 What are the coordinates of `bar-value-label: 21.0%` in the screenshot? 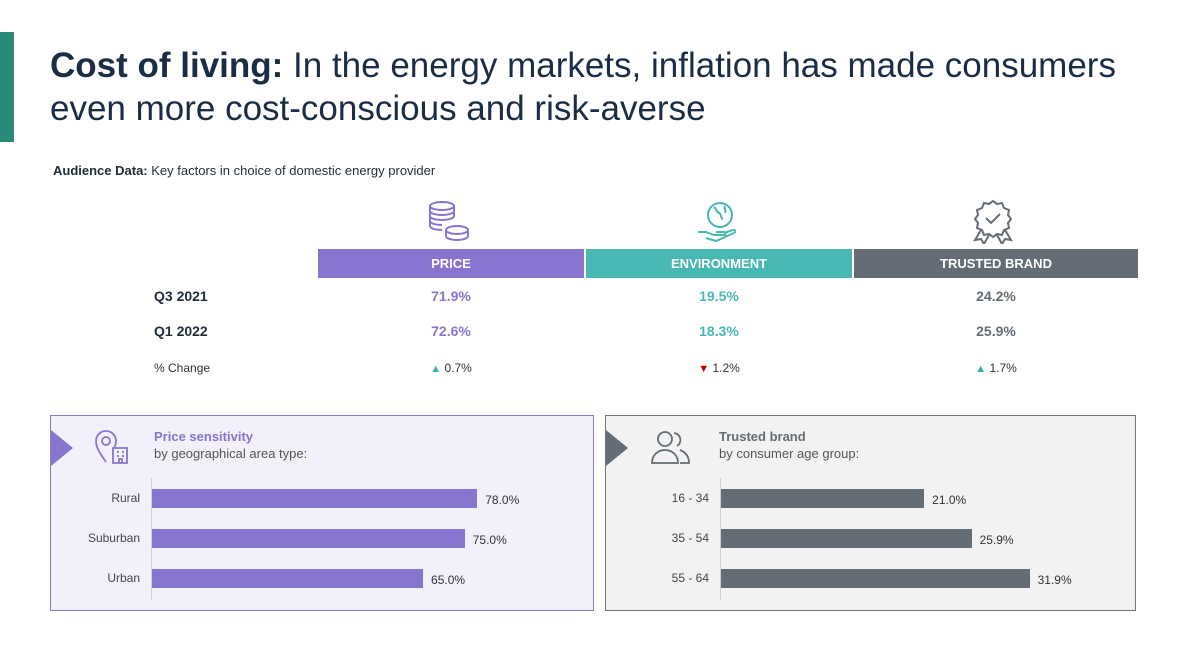 It's located at (949, 500).